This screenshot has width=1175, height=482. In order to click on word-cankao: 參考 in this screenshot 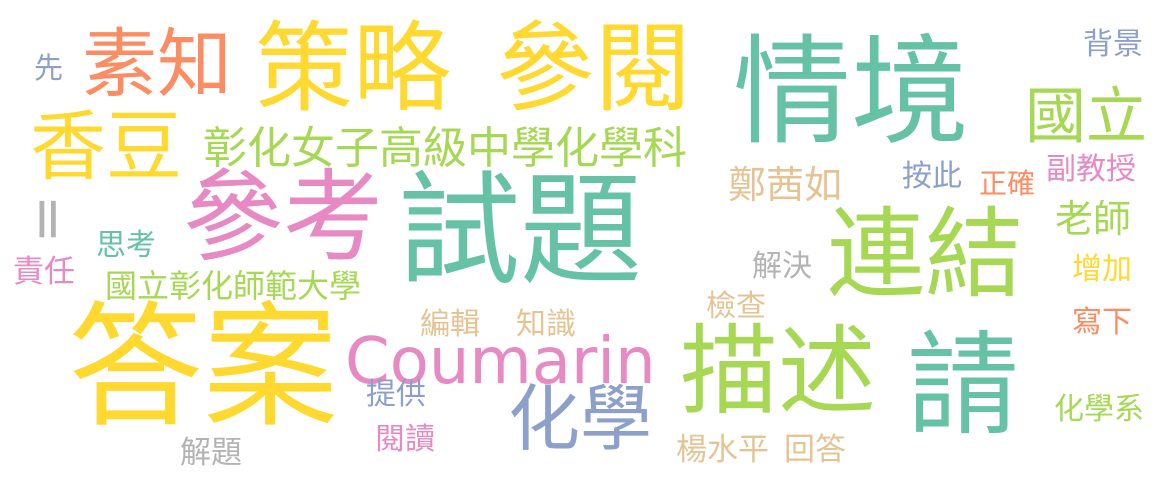, I will do `click(283, 217)`.